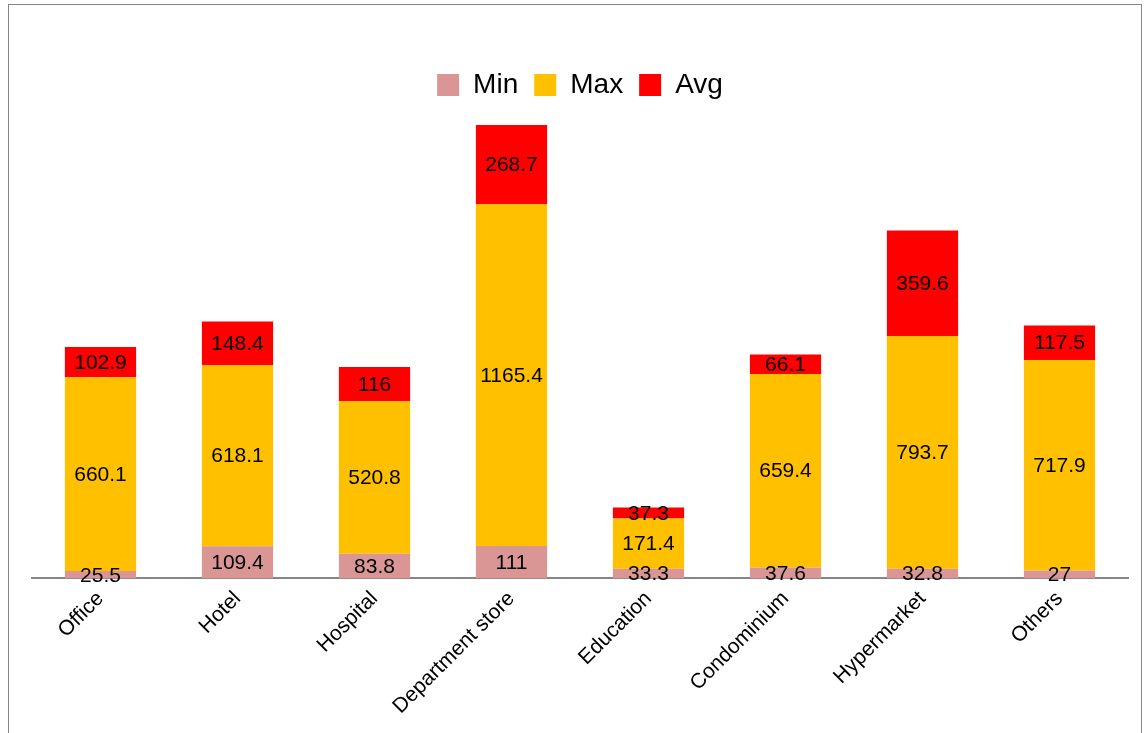  Describe the element at coordinates (648, 573) in the screenshot. I see `data-label: 33.3` at that location.